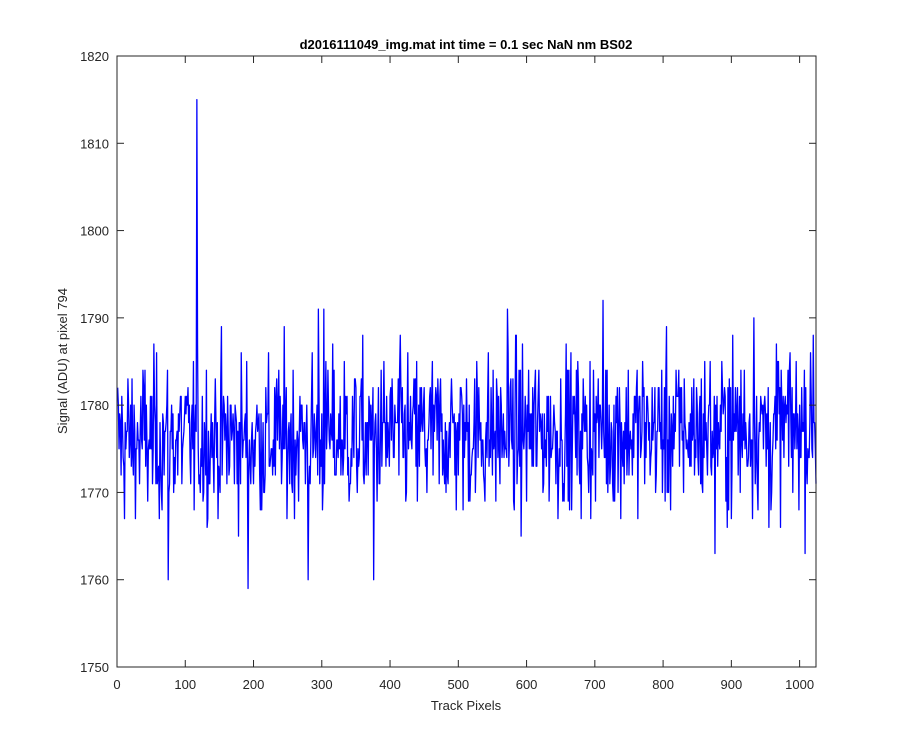  What do you see at coordinates (390, 684) in the screenshot?
I see `x-tick-label: 400` at bounding box center [390, 684].